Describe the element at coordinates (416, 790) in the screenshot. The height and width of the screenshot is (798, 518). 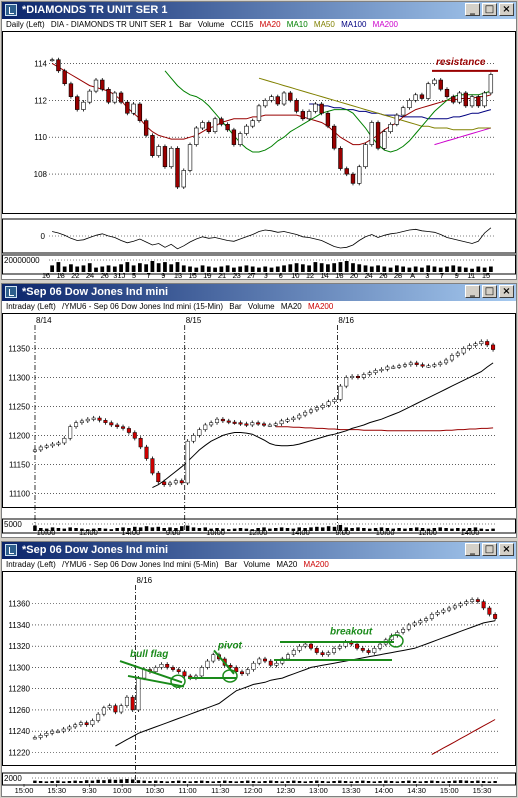
I see `x-axis-label: 14:30` at that location.